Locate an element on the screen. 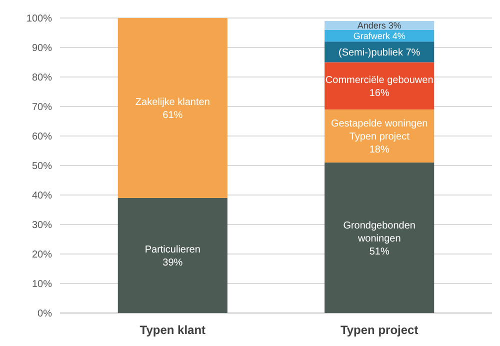  series-label: Gestapelde woningen Typen project is located at coordinates (379, 130).